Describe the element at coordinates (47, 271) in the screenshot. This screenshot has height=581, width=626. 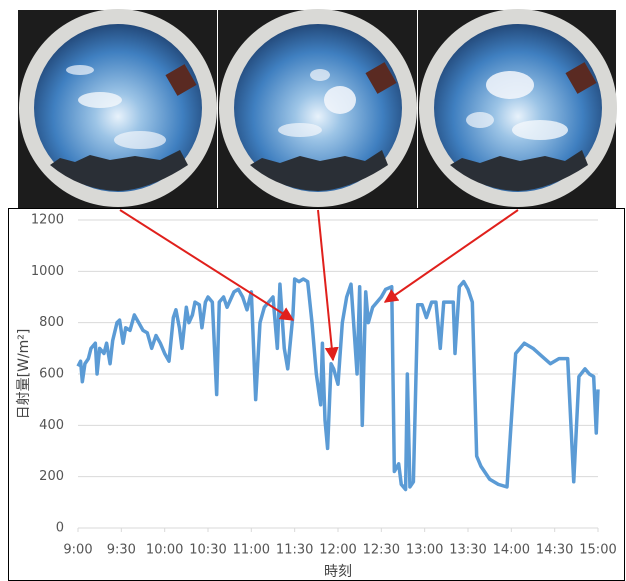
I see `y-tick-label: 1000` at that location.